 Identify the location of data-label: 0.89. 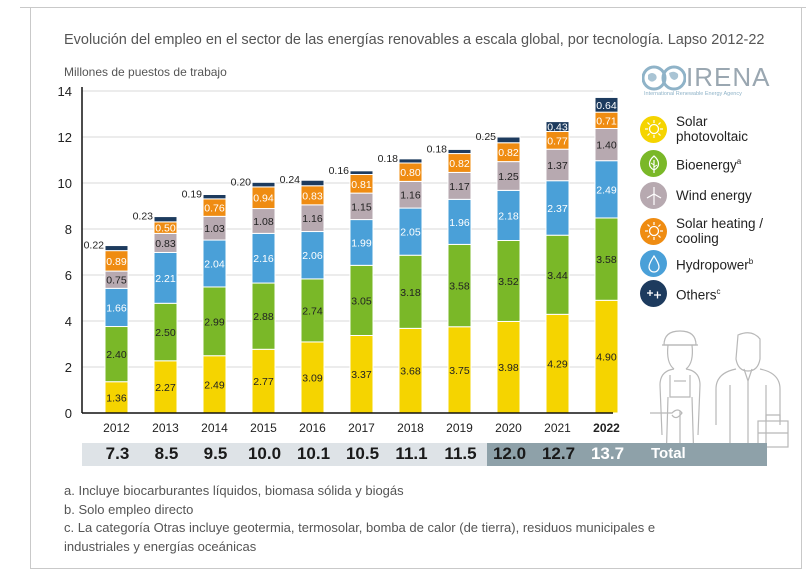
(116, 262).